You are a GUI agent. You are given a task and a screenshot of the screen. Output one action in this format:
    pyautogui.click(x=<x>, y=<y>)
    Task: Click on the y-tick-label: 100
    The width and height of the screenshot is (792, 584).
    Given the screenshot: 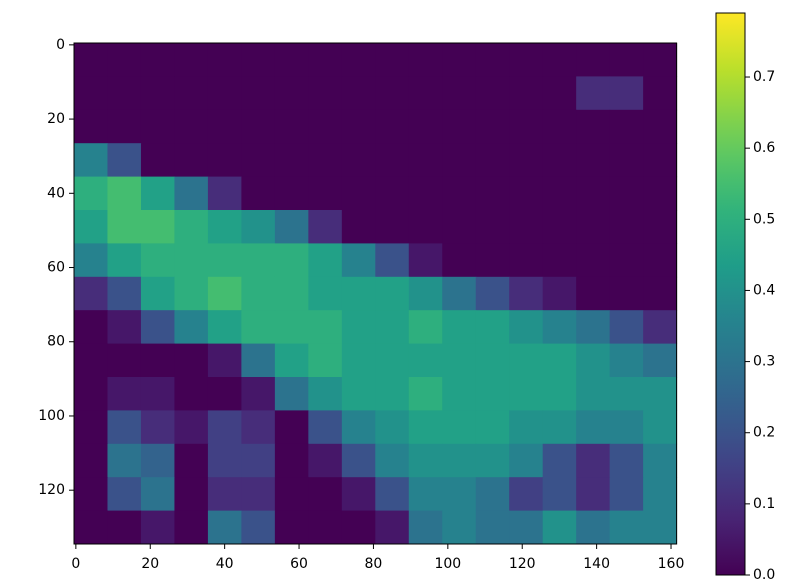 What is the action you would take?
    pyautogui.click(x=51, y=416)
    